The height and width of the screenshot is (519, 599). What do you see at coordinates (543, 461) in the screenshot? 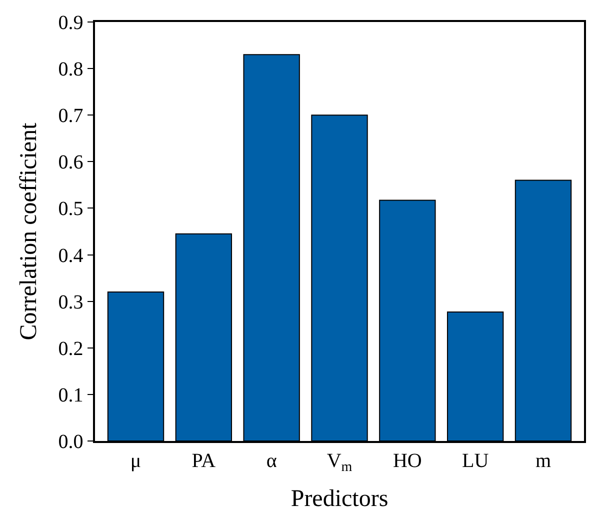
I see `x-tick-label: m` at bounding box center [543, 461].